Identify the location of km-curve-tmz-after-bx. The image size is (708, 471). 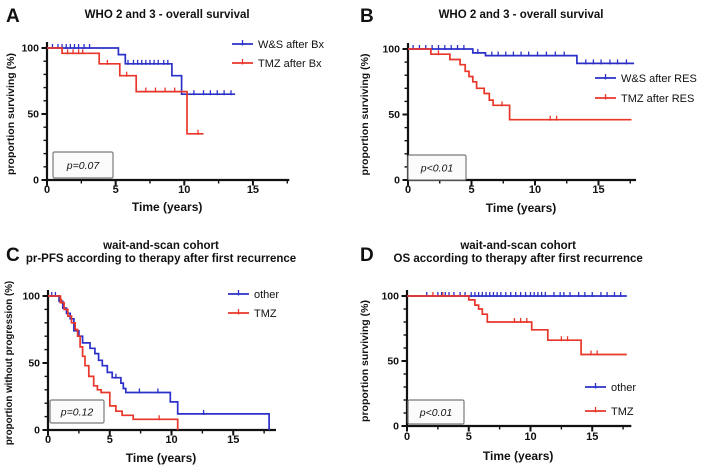
(125, 91).